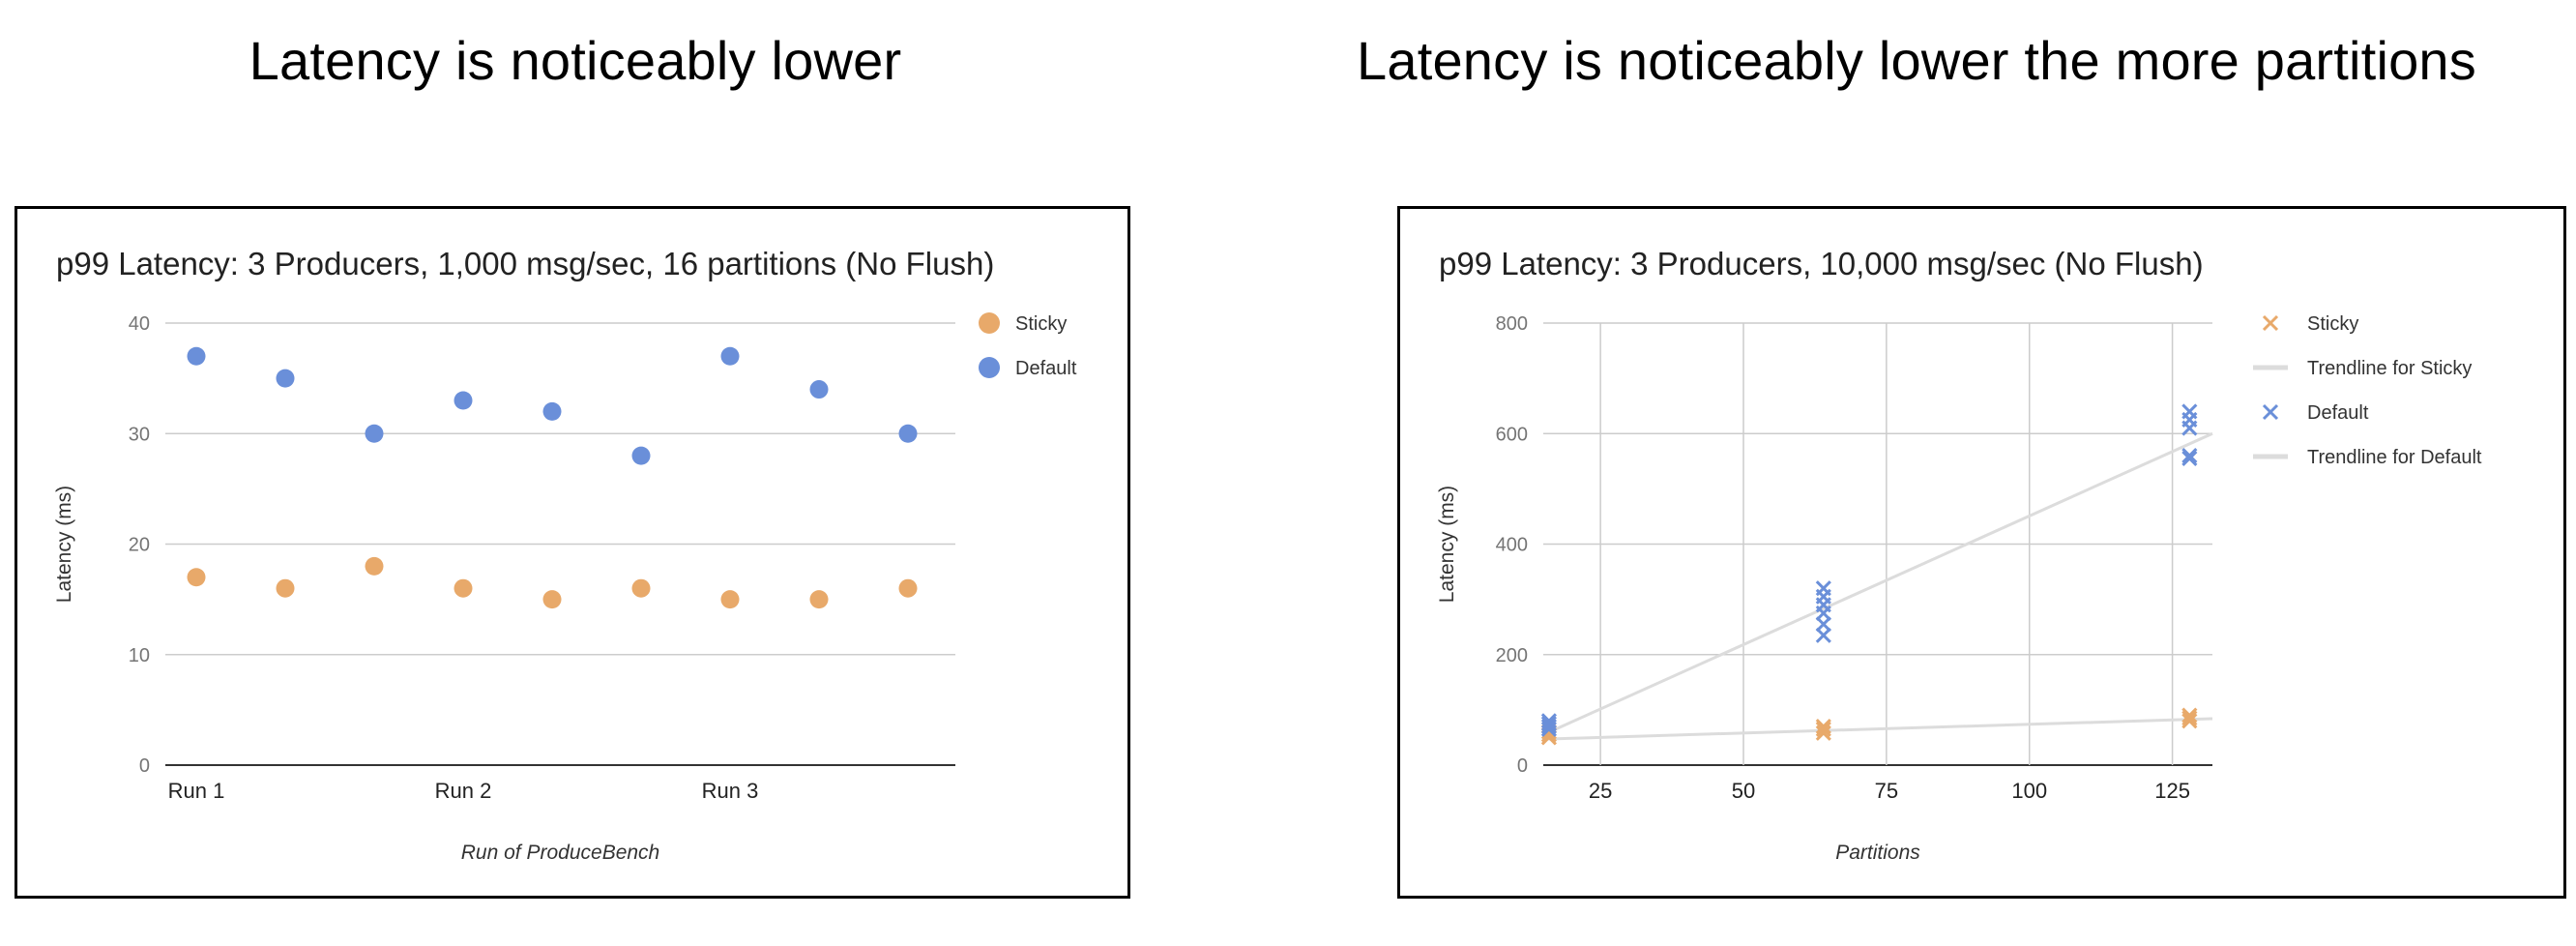  What do you see at coordinates (1512, 434) in the screenshot?
I see `y-tick-label-600: 600` at bounding box center [1512, 434].